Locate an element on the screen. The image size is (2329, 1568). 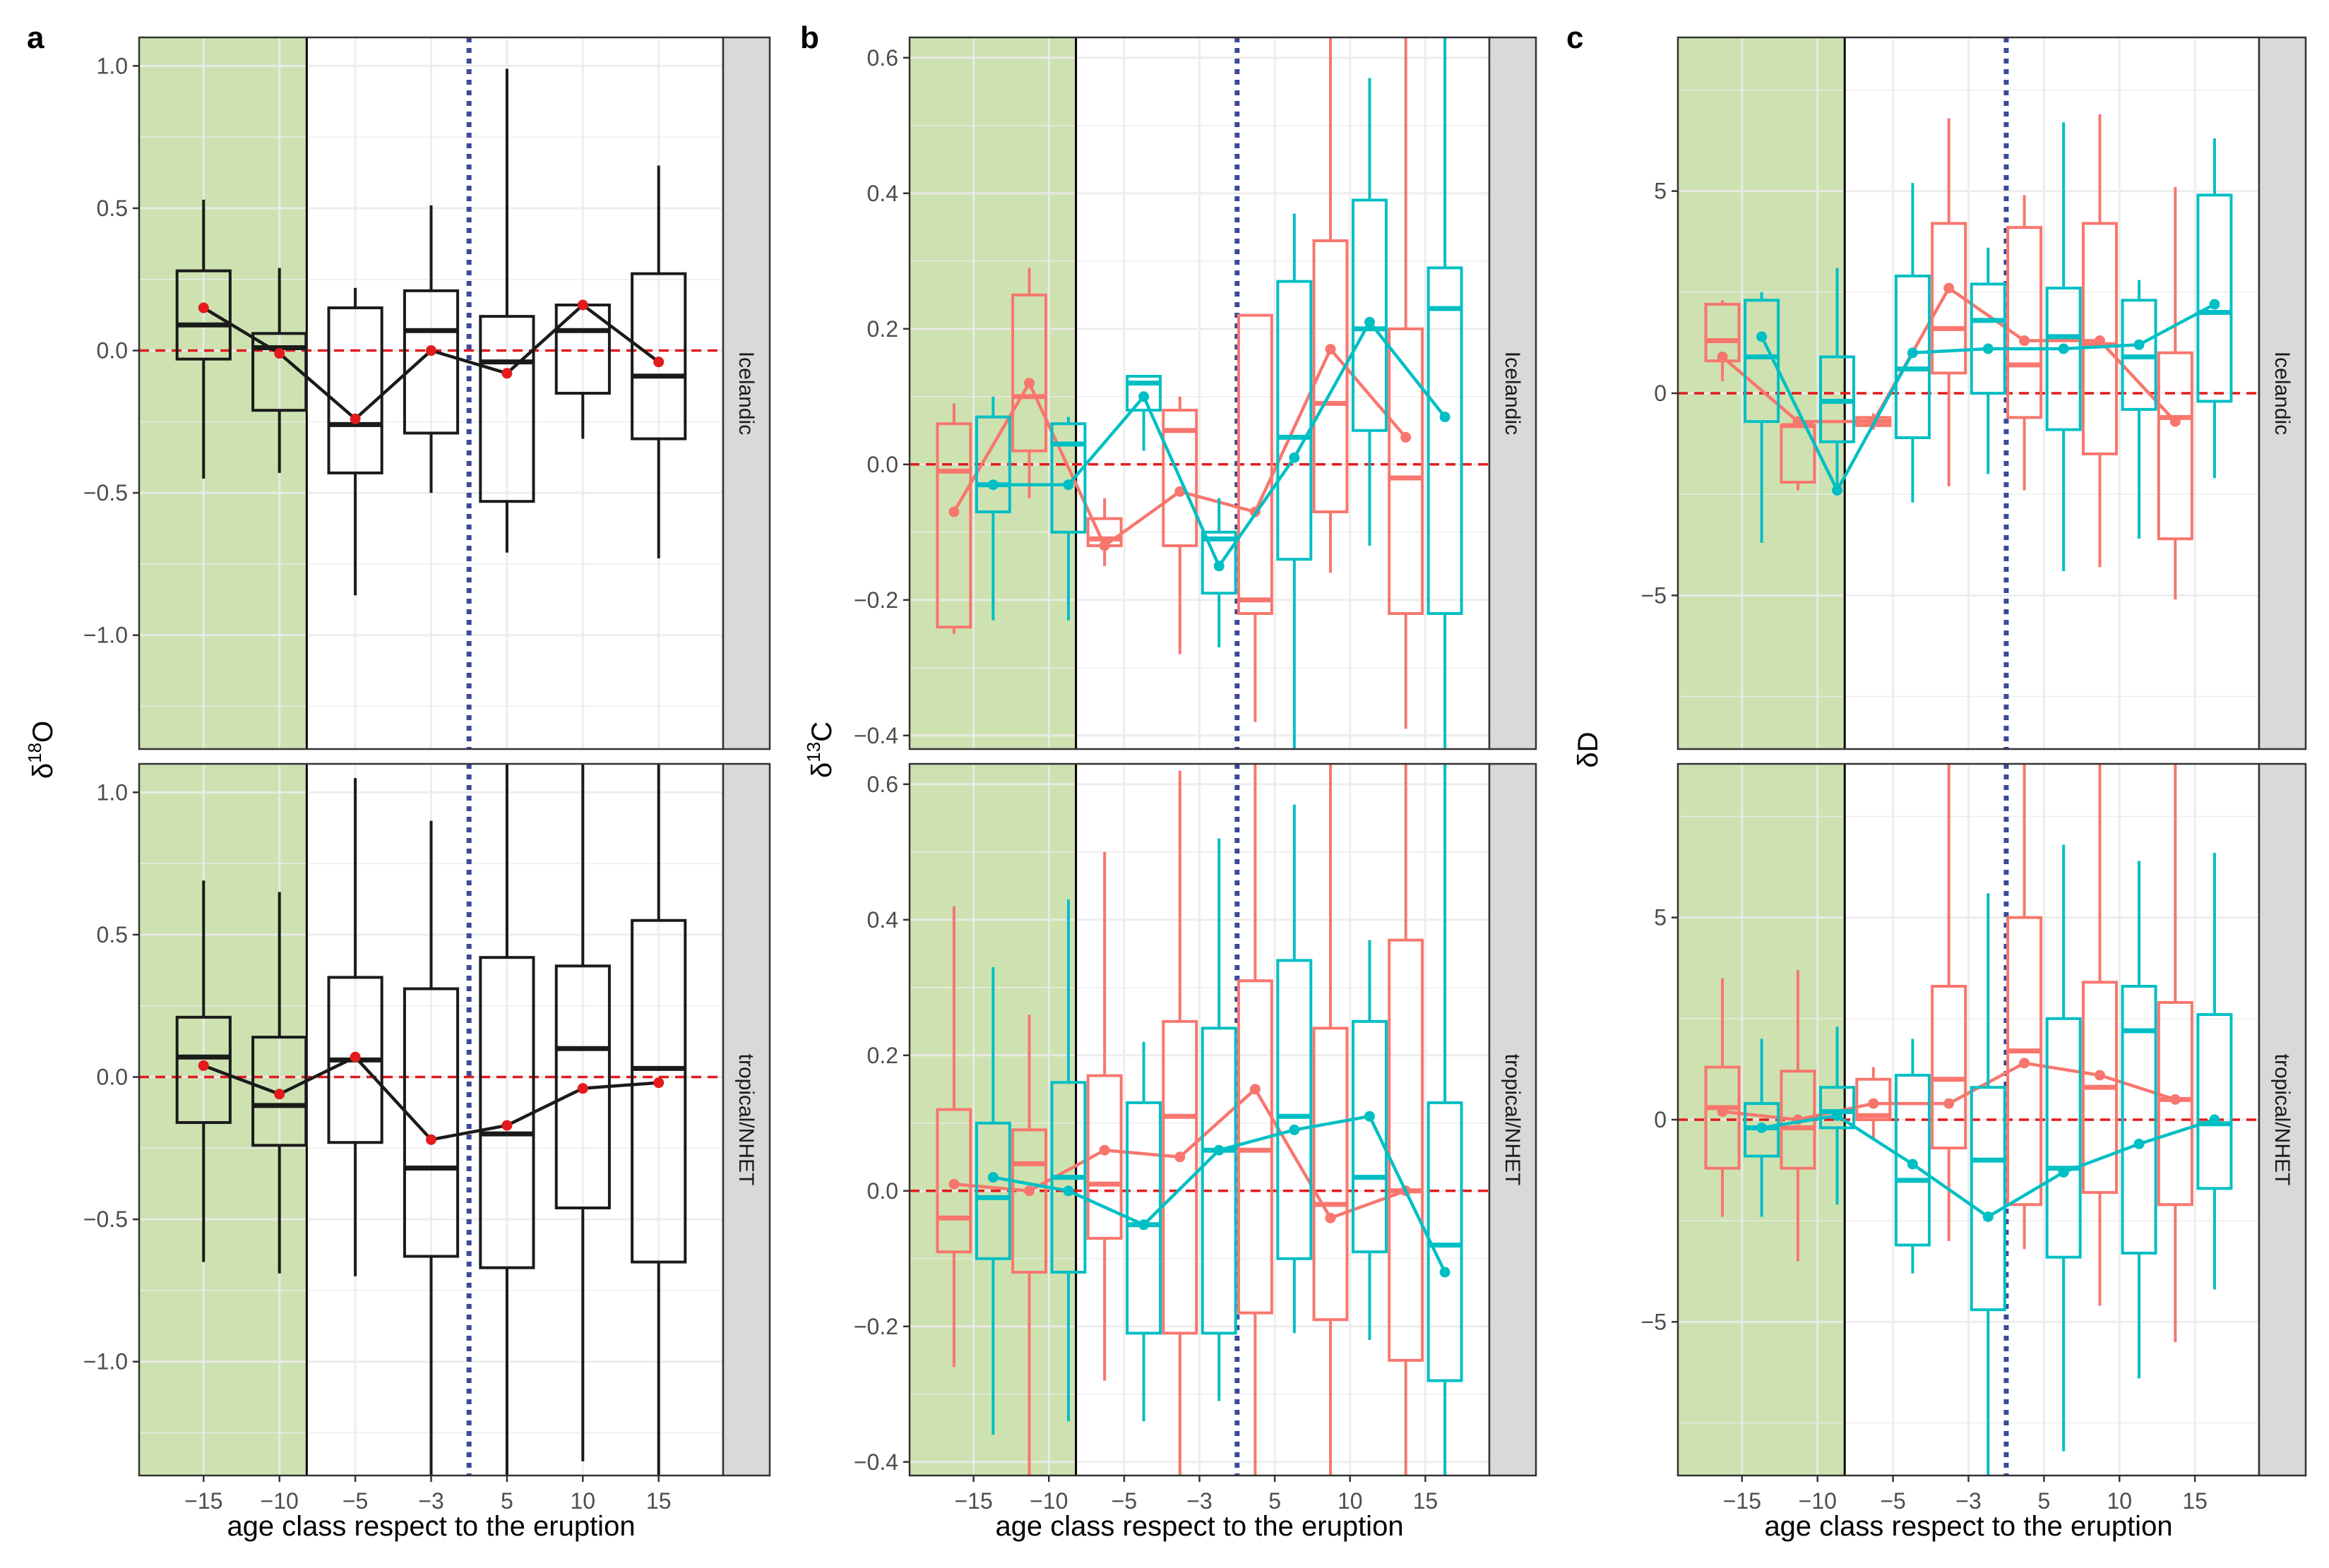
y-axis-label-tail: O is located at coordinates (44, 732).